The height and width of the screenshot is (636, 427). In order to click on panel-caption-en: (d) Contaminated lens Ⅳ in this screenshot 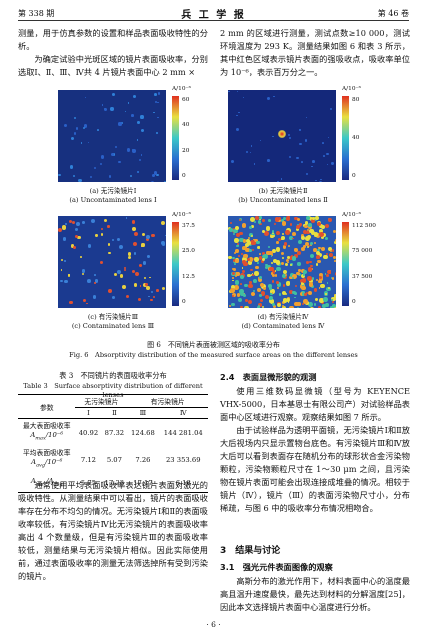, I will do `click(283, 326)`.